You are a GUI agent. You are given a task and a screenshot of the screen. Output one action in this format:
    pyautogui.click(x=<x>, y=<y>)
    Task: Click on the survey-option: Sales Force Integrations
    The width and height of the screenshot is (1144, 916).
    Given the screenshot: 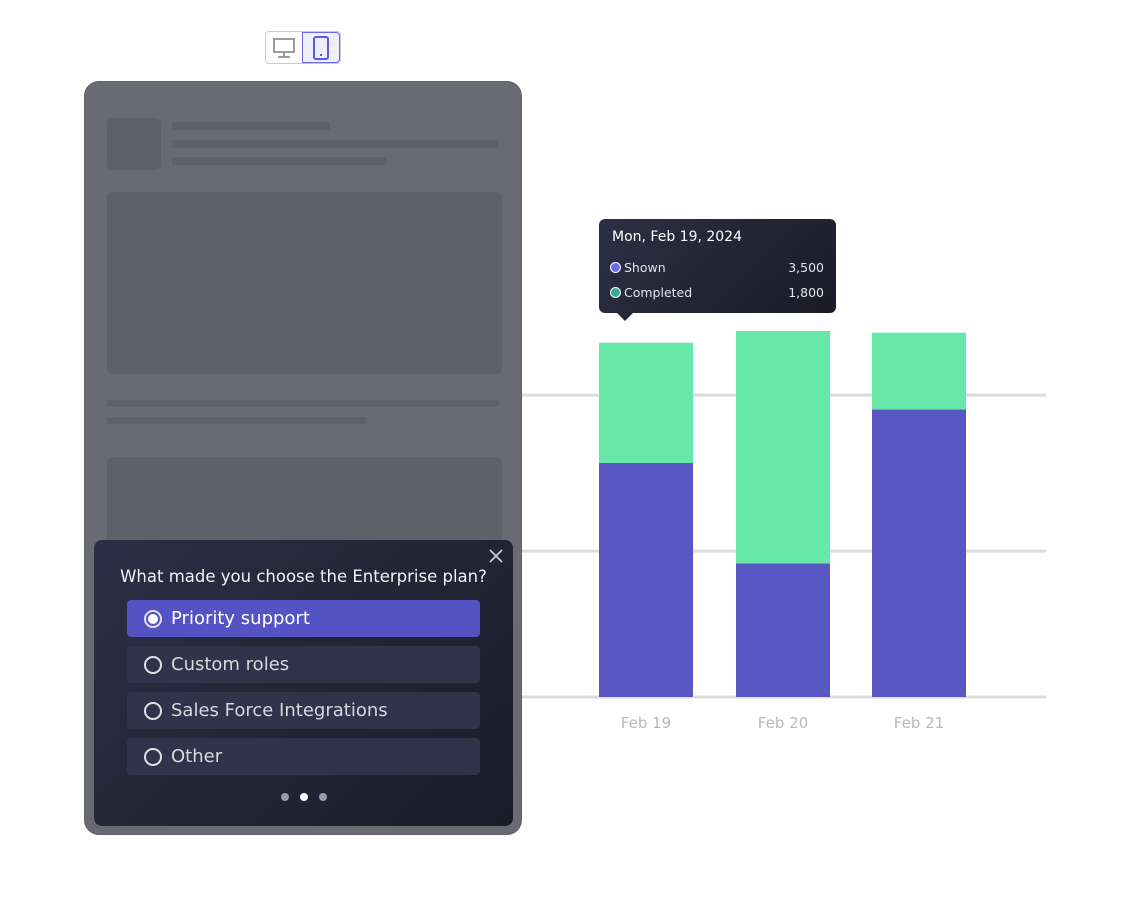 What is the action you would take?
    pyautogui.click(x=303, y=710)
    